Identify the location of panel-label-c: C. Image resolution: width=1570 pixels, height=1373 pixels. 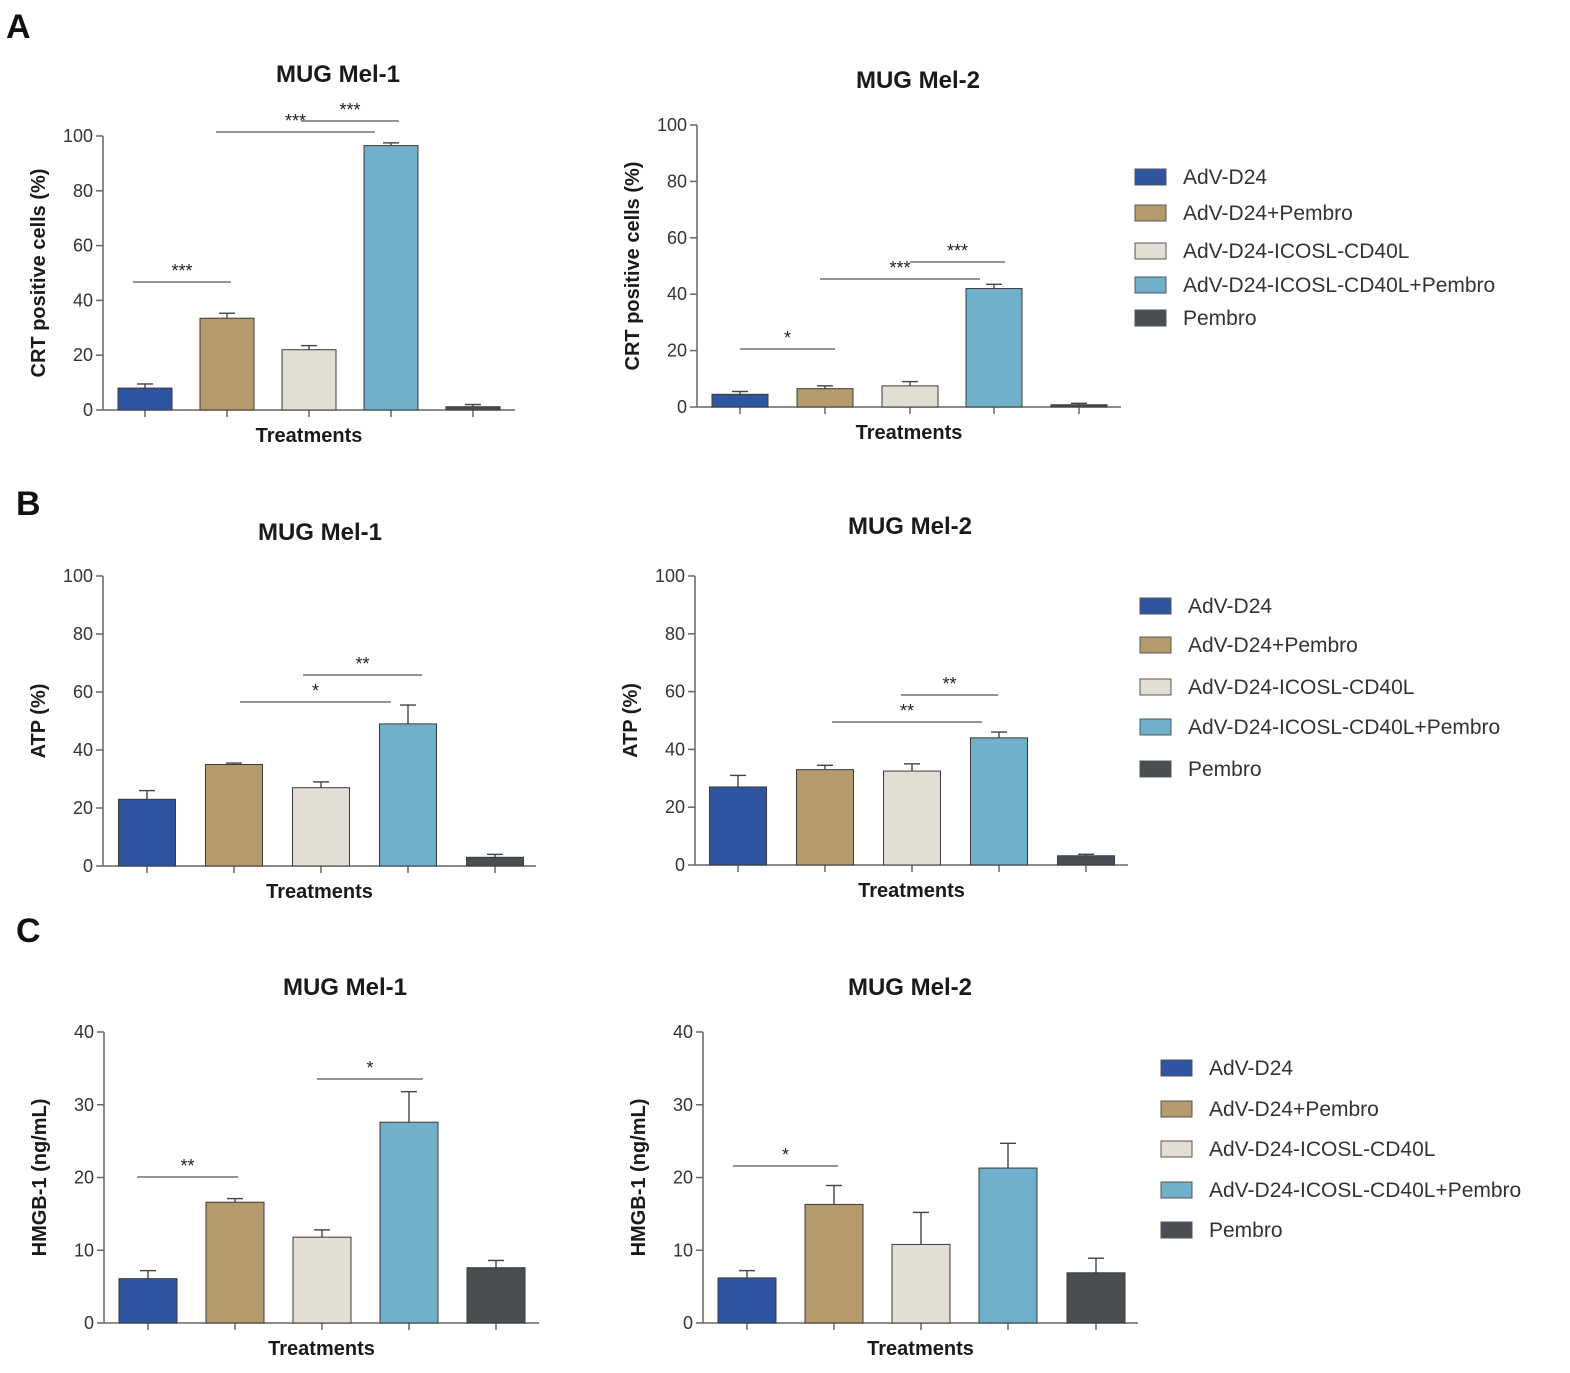
(28, 931).